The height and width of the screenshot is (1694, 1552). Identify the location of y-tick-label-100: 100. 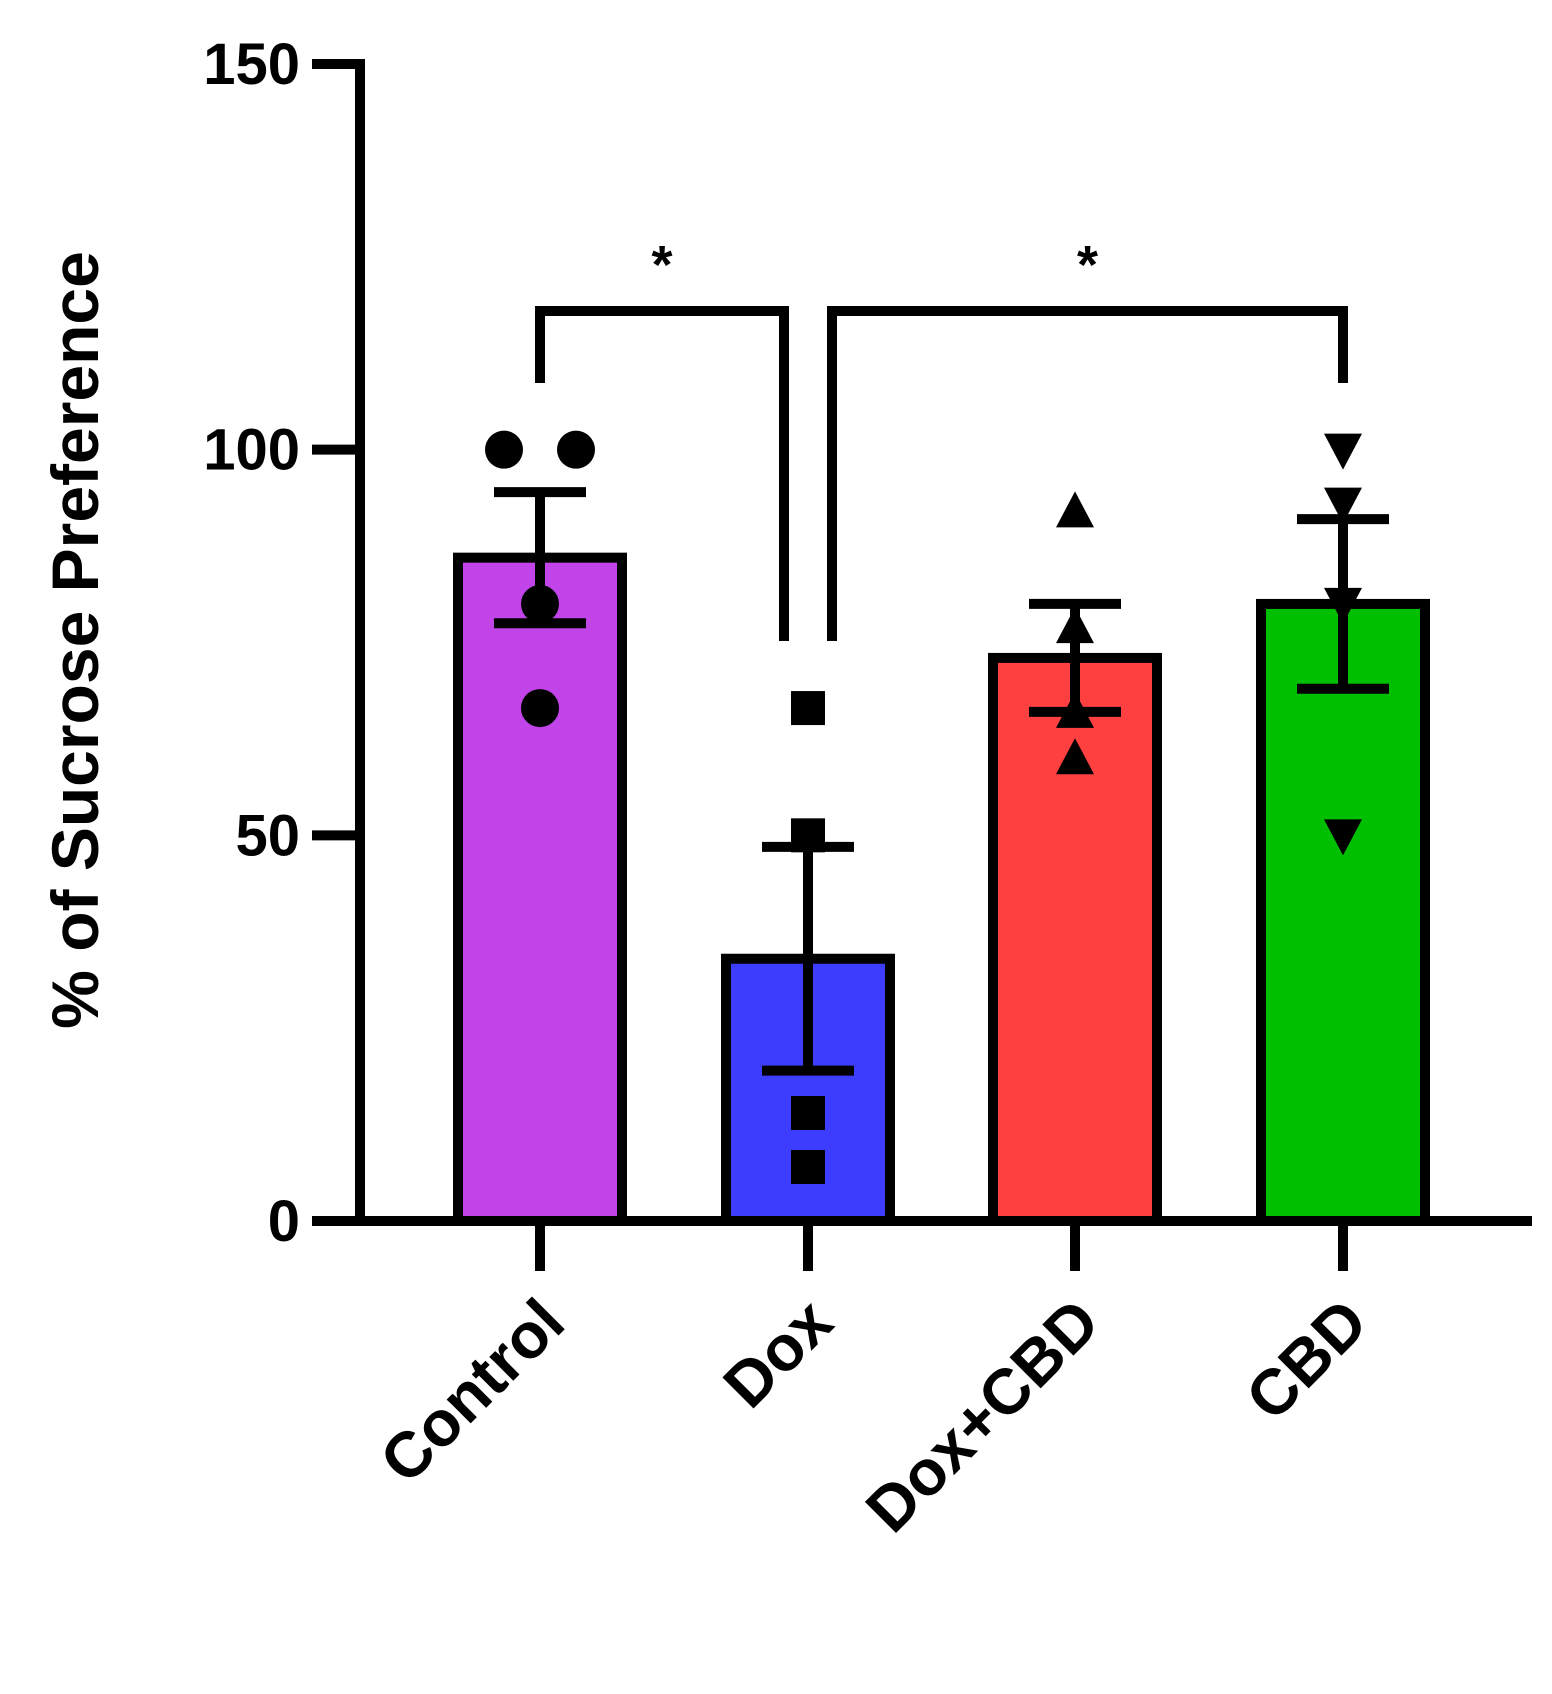
(251, 450).